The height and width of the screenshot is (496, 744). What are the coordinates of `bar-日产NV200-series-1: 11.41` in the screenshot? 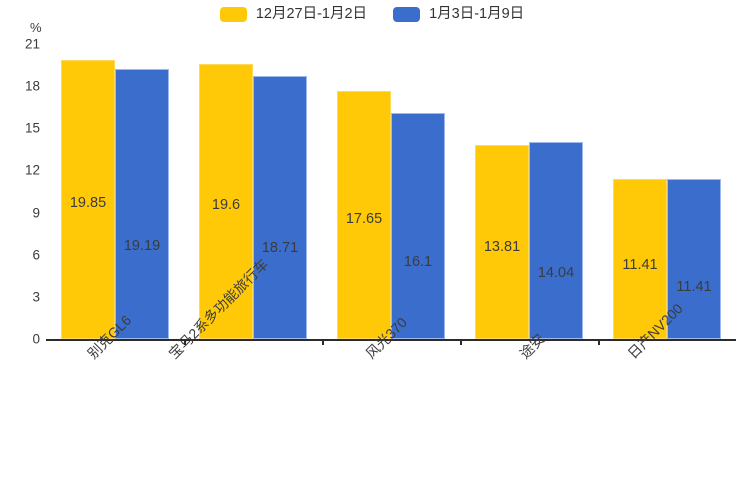 It's located at (694, 258).